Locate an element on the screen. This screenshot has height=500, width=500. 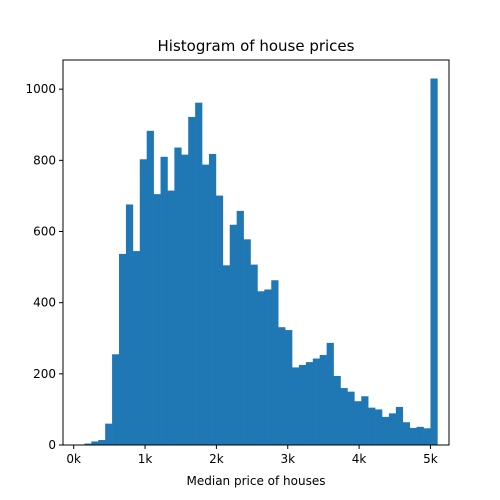
y-axis-ticks: 0 200 400 600 800 1000 is located at coordinates (44, 267).